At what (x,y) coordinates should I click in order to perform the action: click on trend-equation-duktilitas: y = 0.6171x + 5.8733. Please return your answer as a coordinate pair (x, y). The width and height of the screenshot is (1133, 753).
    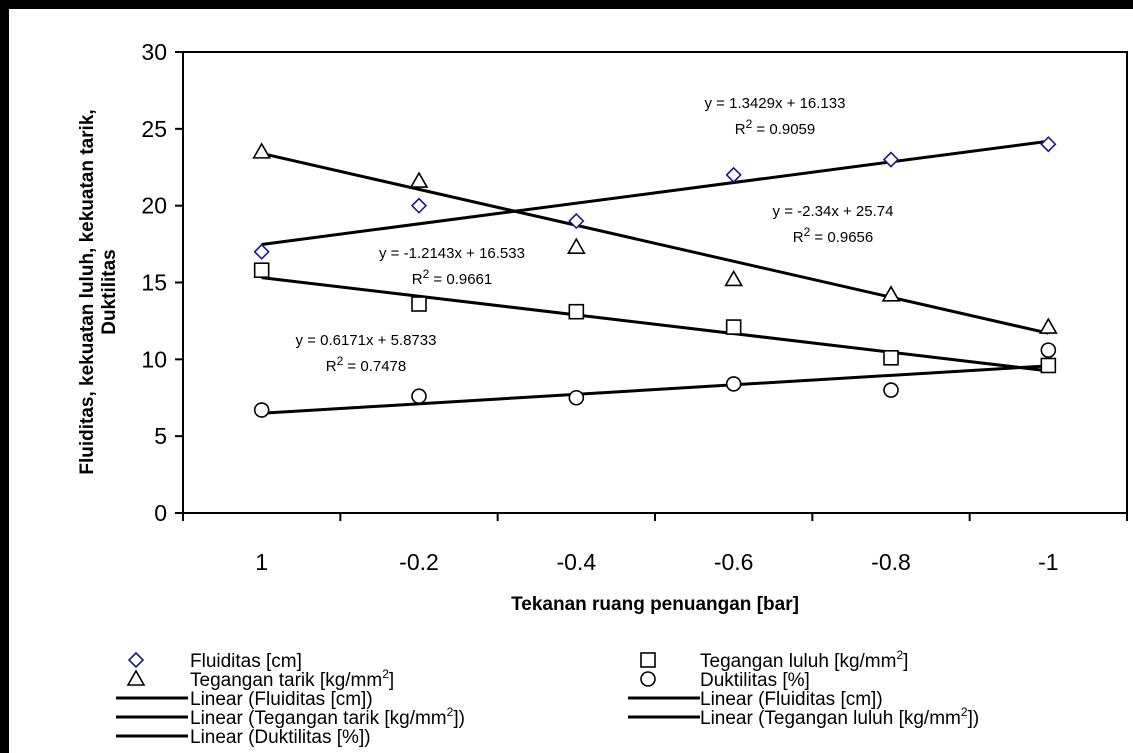
    Looking at the image, I should click on (366, 340).